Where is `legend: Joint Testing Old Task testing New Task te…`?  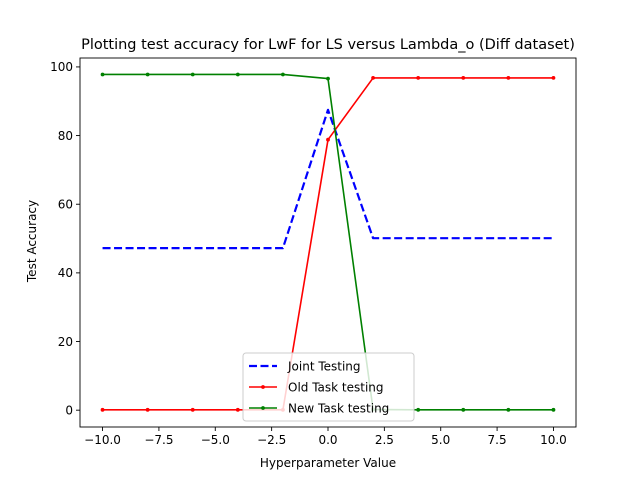
legend: Joint Testing Old Task testing New Task te… is located at coordinates (328, 387).